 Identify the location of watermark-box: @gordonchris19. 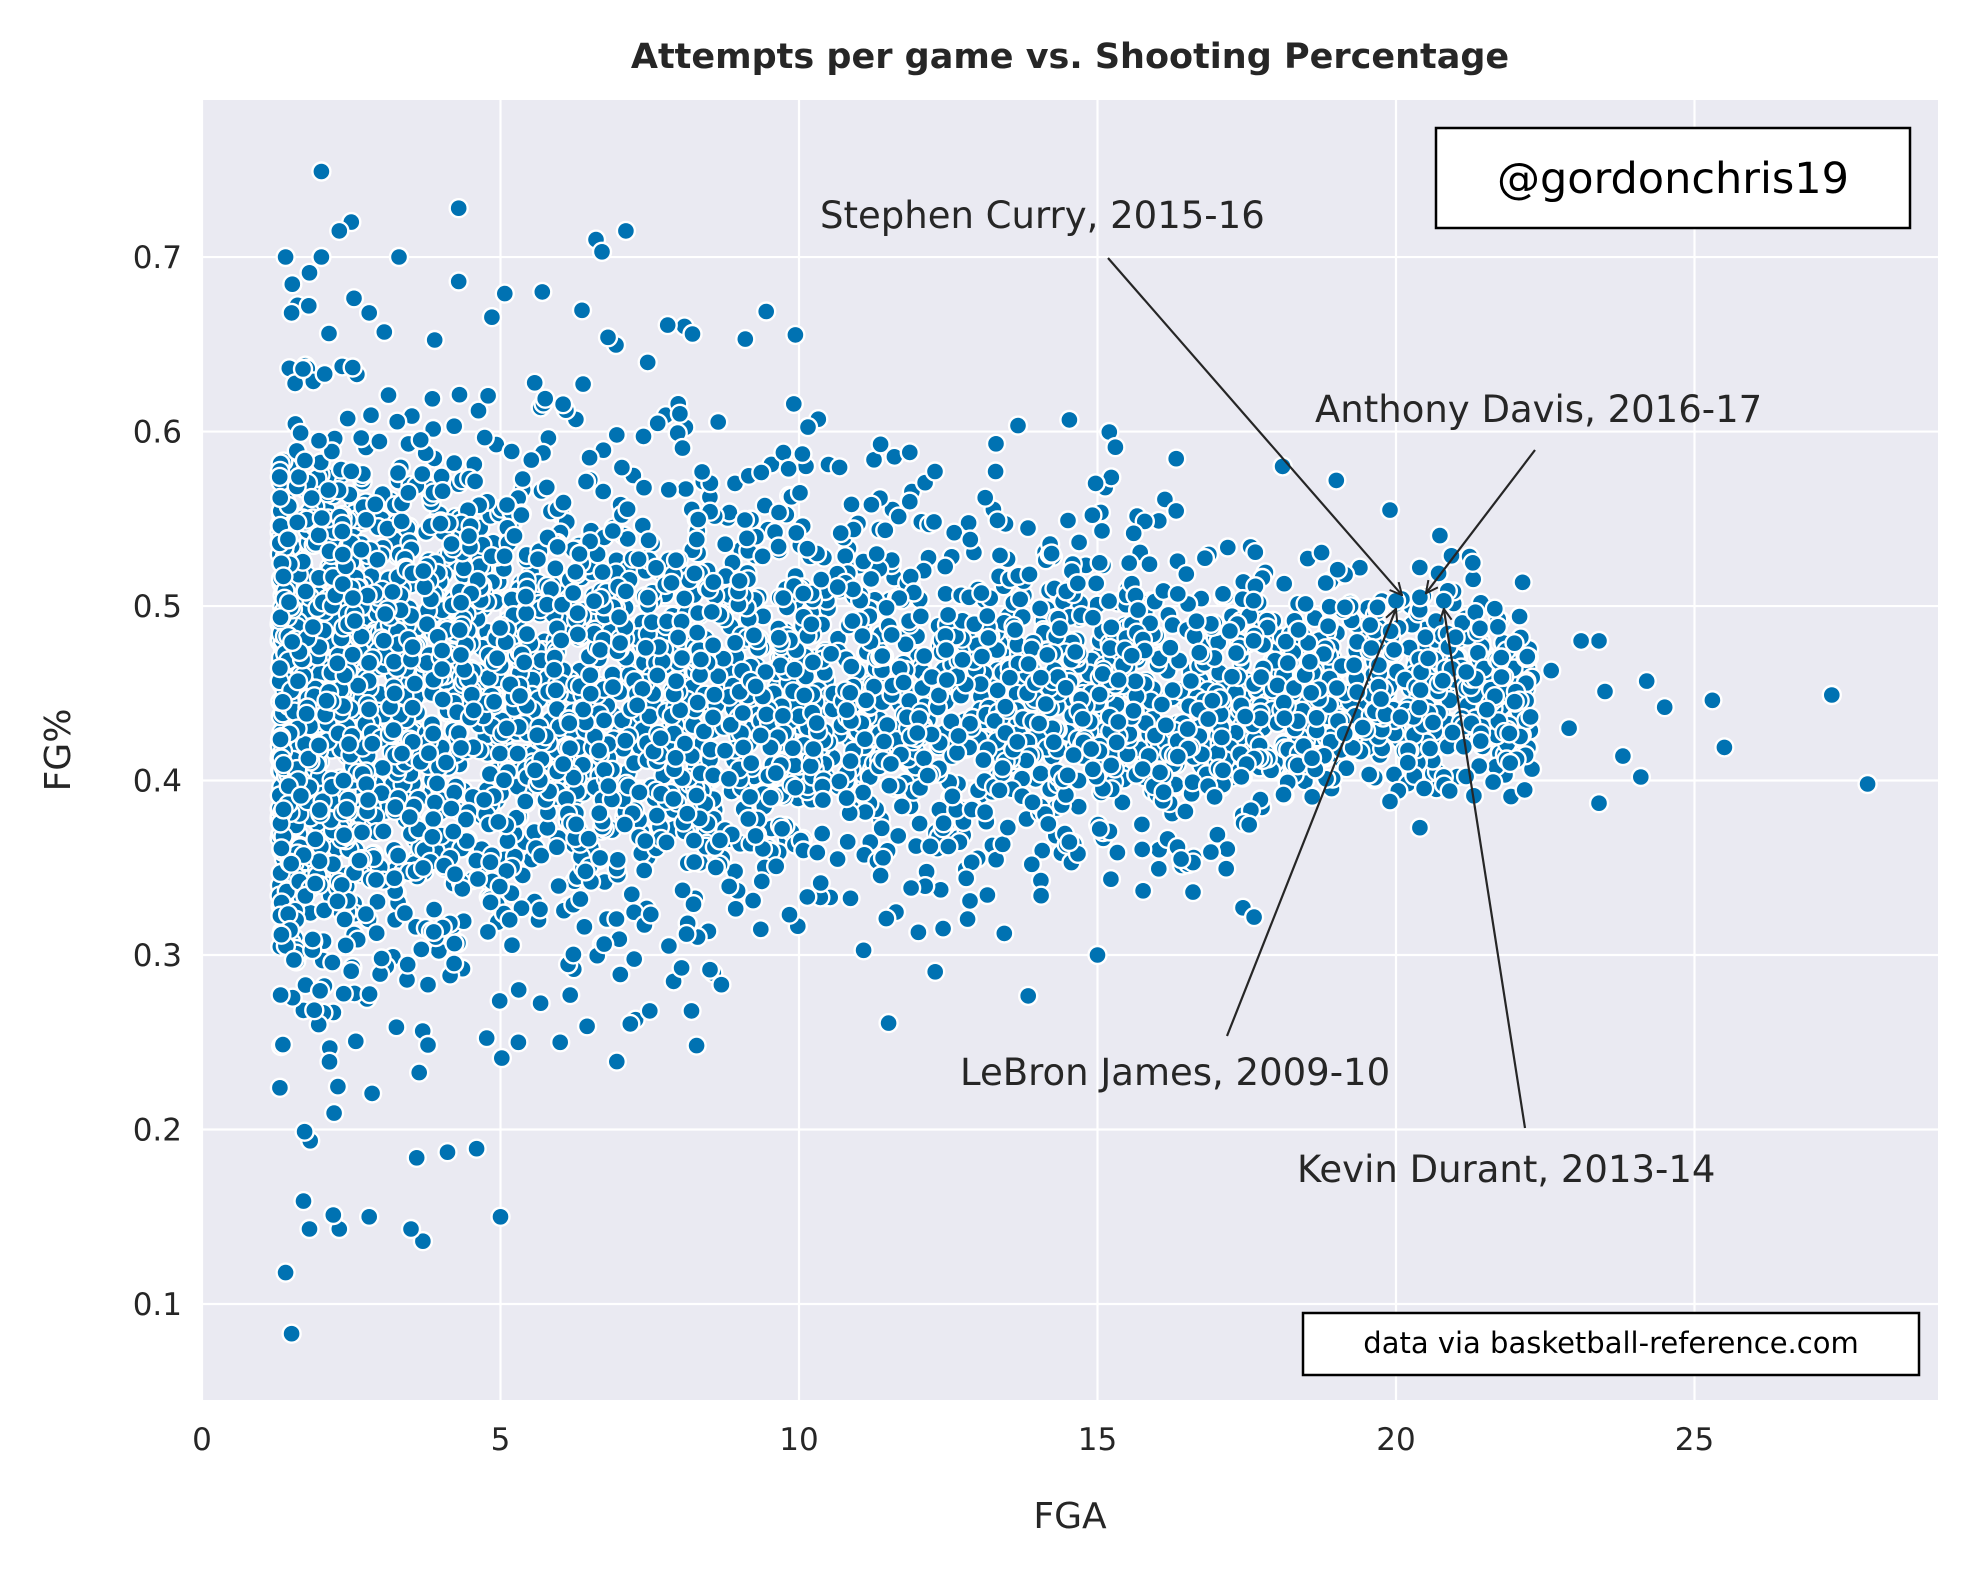
(1673, 178).